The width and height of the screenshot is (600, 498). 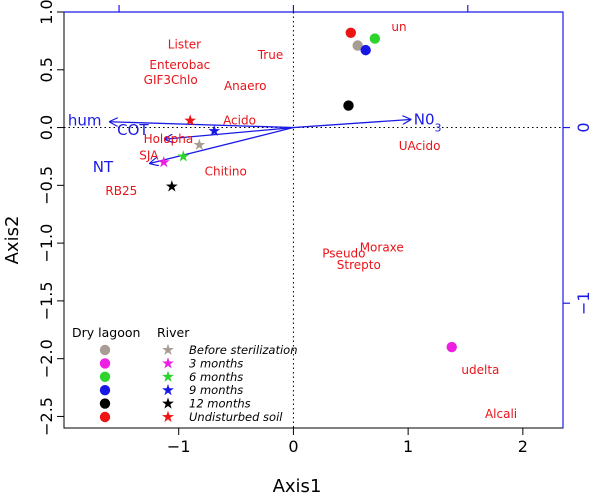 I want to click on species-label: Acido, so click(x=239, y=121).